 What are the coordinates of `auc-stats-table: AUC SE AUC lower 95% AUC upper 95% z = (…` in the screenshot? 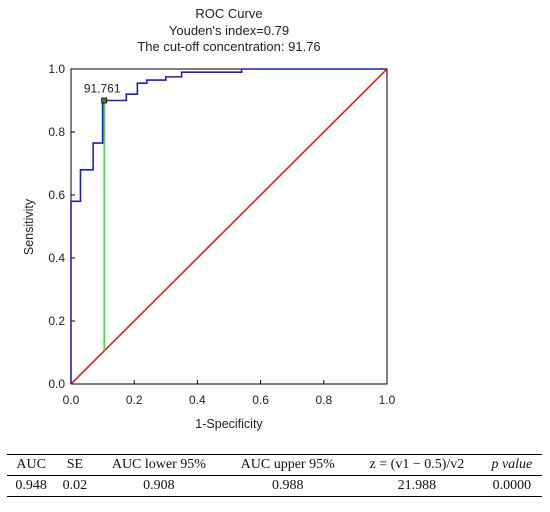 It's located at (274, 475).